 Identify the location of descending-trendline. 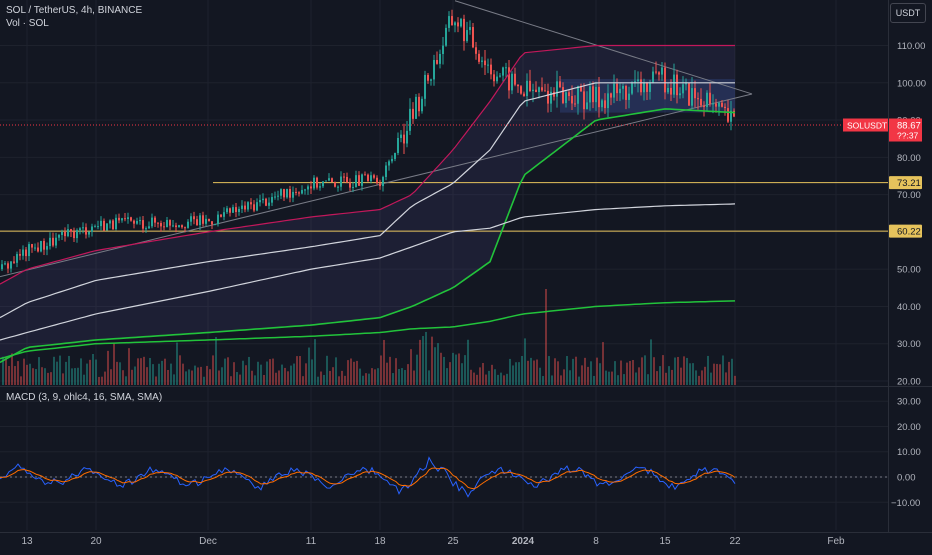
(603, 47).